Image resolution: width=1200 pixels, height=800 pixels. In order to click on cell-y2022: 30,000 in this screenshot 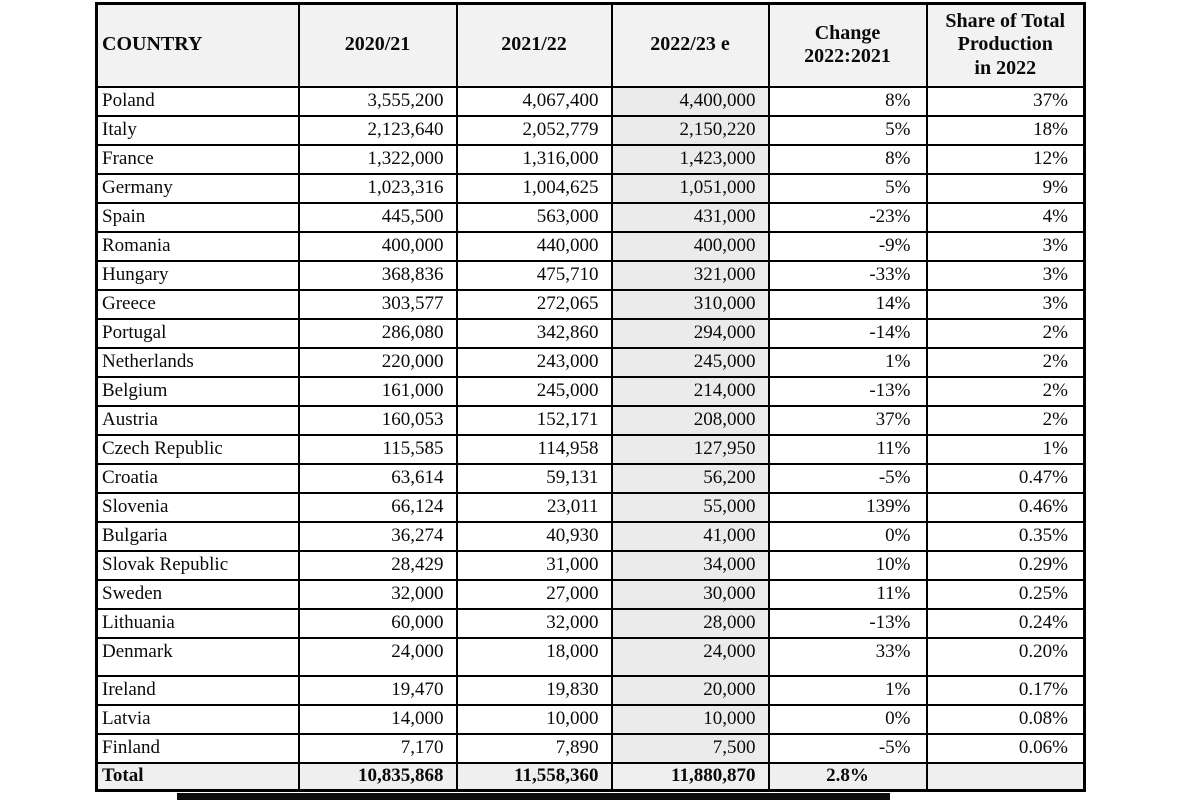, I will do `click(690, 594)`.